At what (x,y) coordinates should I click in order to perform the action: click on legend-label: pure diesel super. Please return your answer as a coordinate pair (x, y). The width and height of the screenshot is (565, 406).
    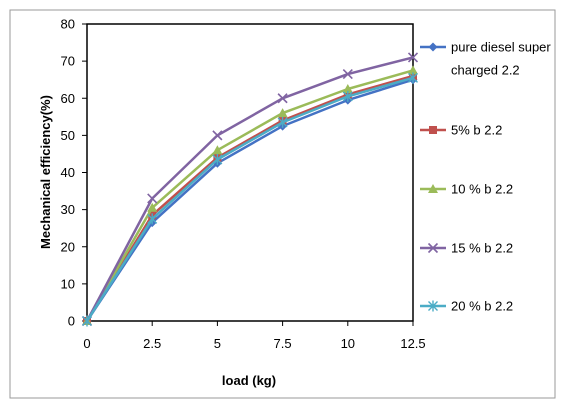
    Looking at the image, I should click on (501, 47).